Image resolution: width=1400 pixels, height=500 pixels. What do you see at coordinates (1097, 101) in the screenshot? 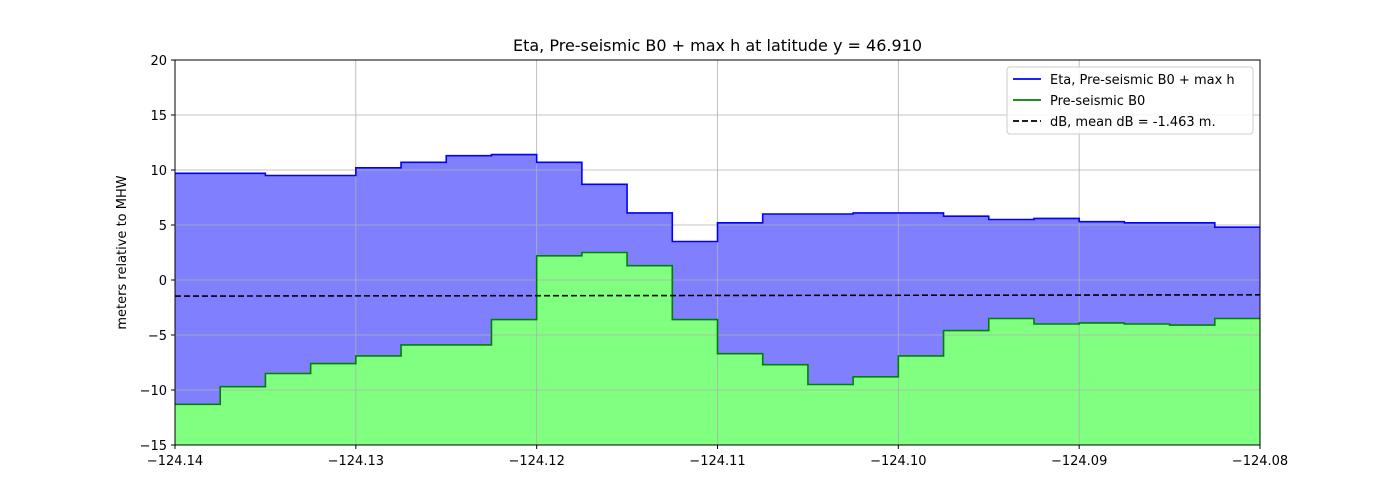
I see `legend-label: Pre-seismic B0` at bounding box center [1097, 101].